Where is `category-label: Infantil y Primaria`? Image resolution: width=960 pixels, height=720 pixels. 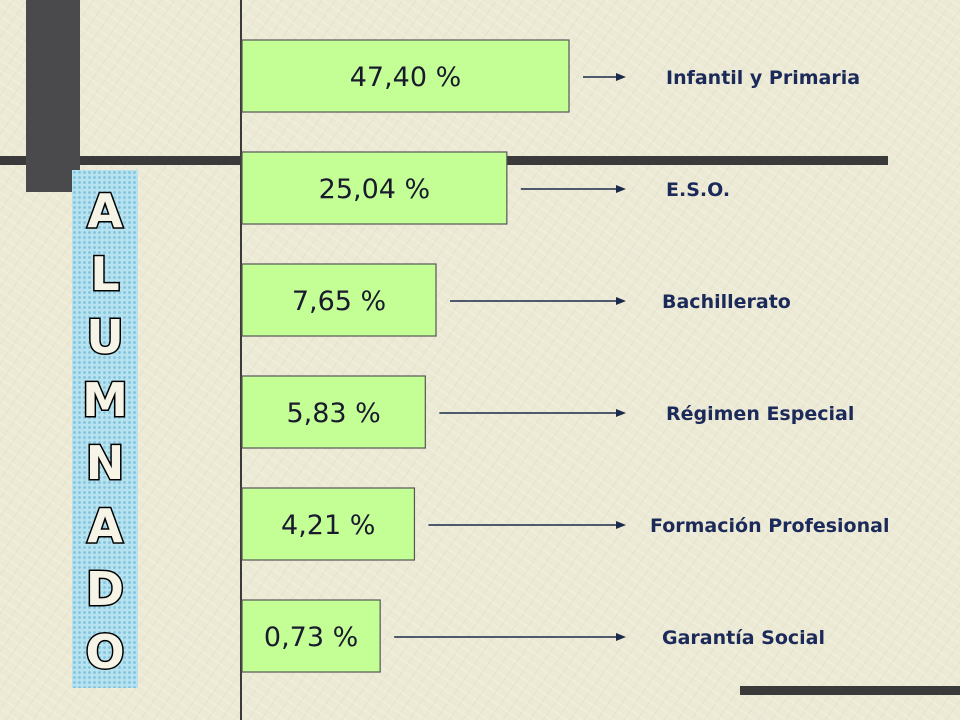 category-label: Infantil y Primaria is located at coordinates (763, 78).